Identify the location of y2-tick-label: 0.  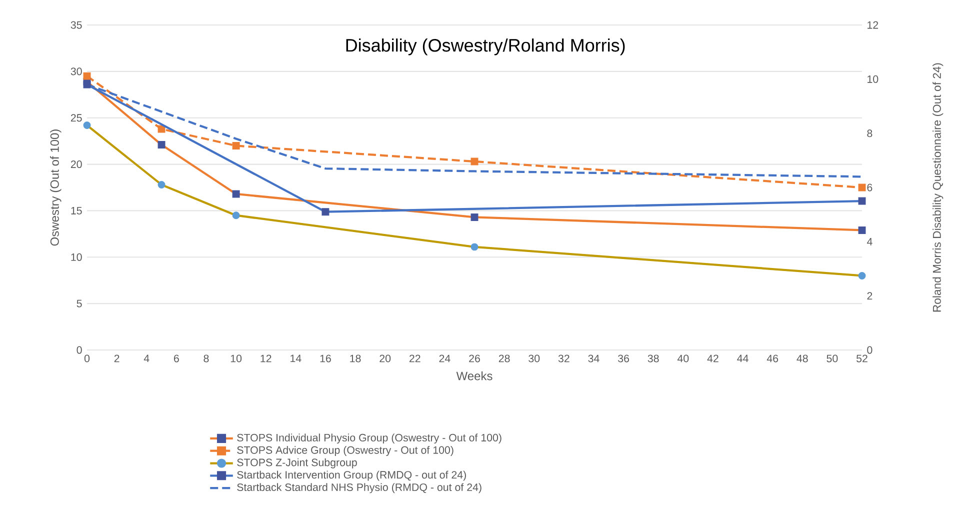
(869, 350).